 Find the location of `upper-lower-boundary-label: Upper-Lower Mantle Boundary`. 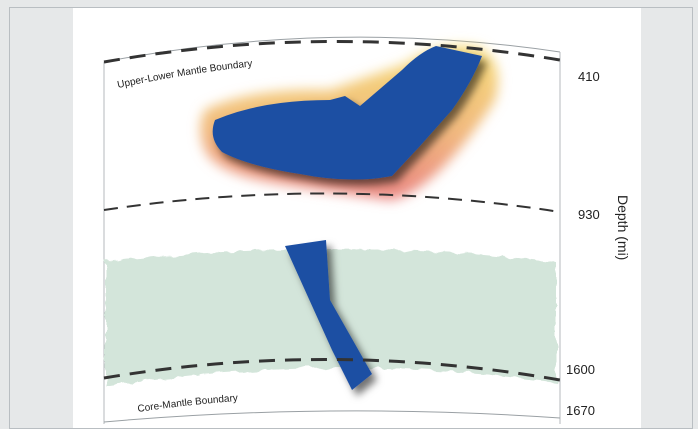

upper-lower-boundary-label: Upper-Lower Mantle Boundary is located at coordinates (184, 74).